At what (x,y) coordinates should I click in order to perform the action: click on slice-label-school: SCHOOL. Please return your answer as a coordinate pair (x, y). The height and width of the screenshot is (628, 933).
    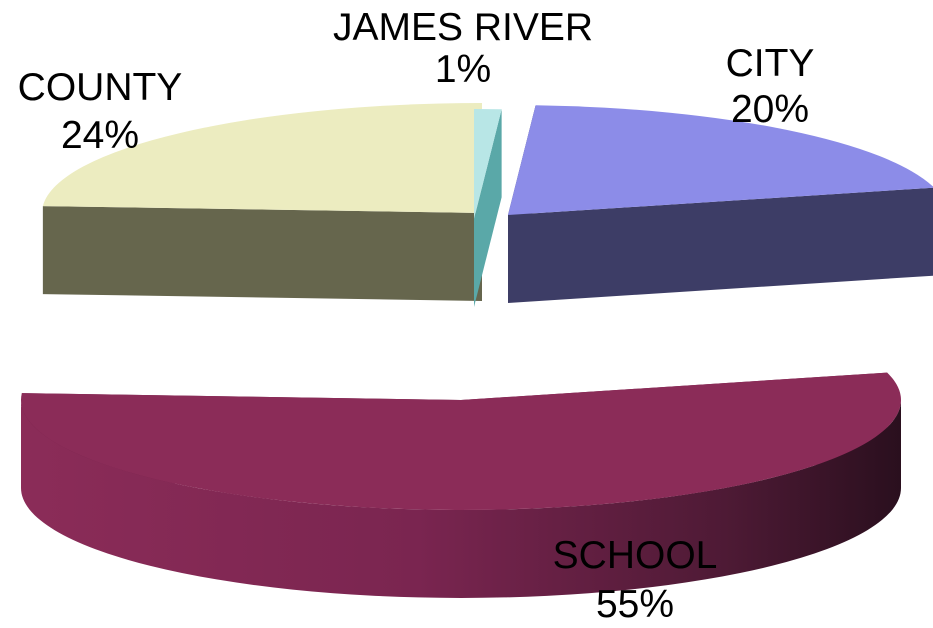
    Looking at the image, I should click on (635, 555).